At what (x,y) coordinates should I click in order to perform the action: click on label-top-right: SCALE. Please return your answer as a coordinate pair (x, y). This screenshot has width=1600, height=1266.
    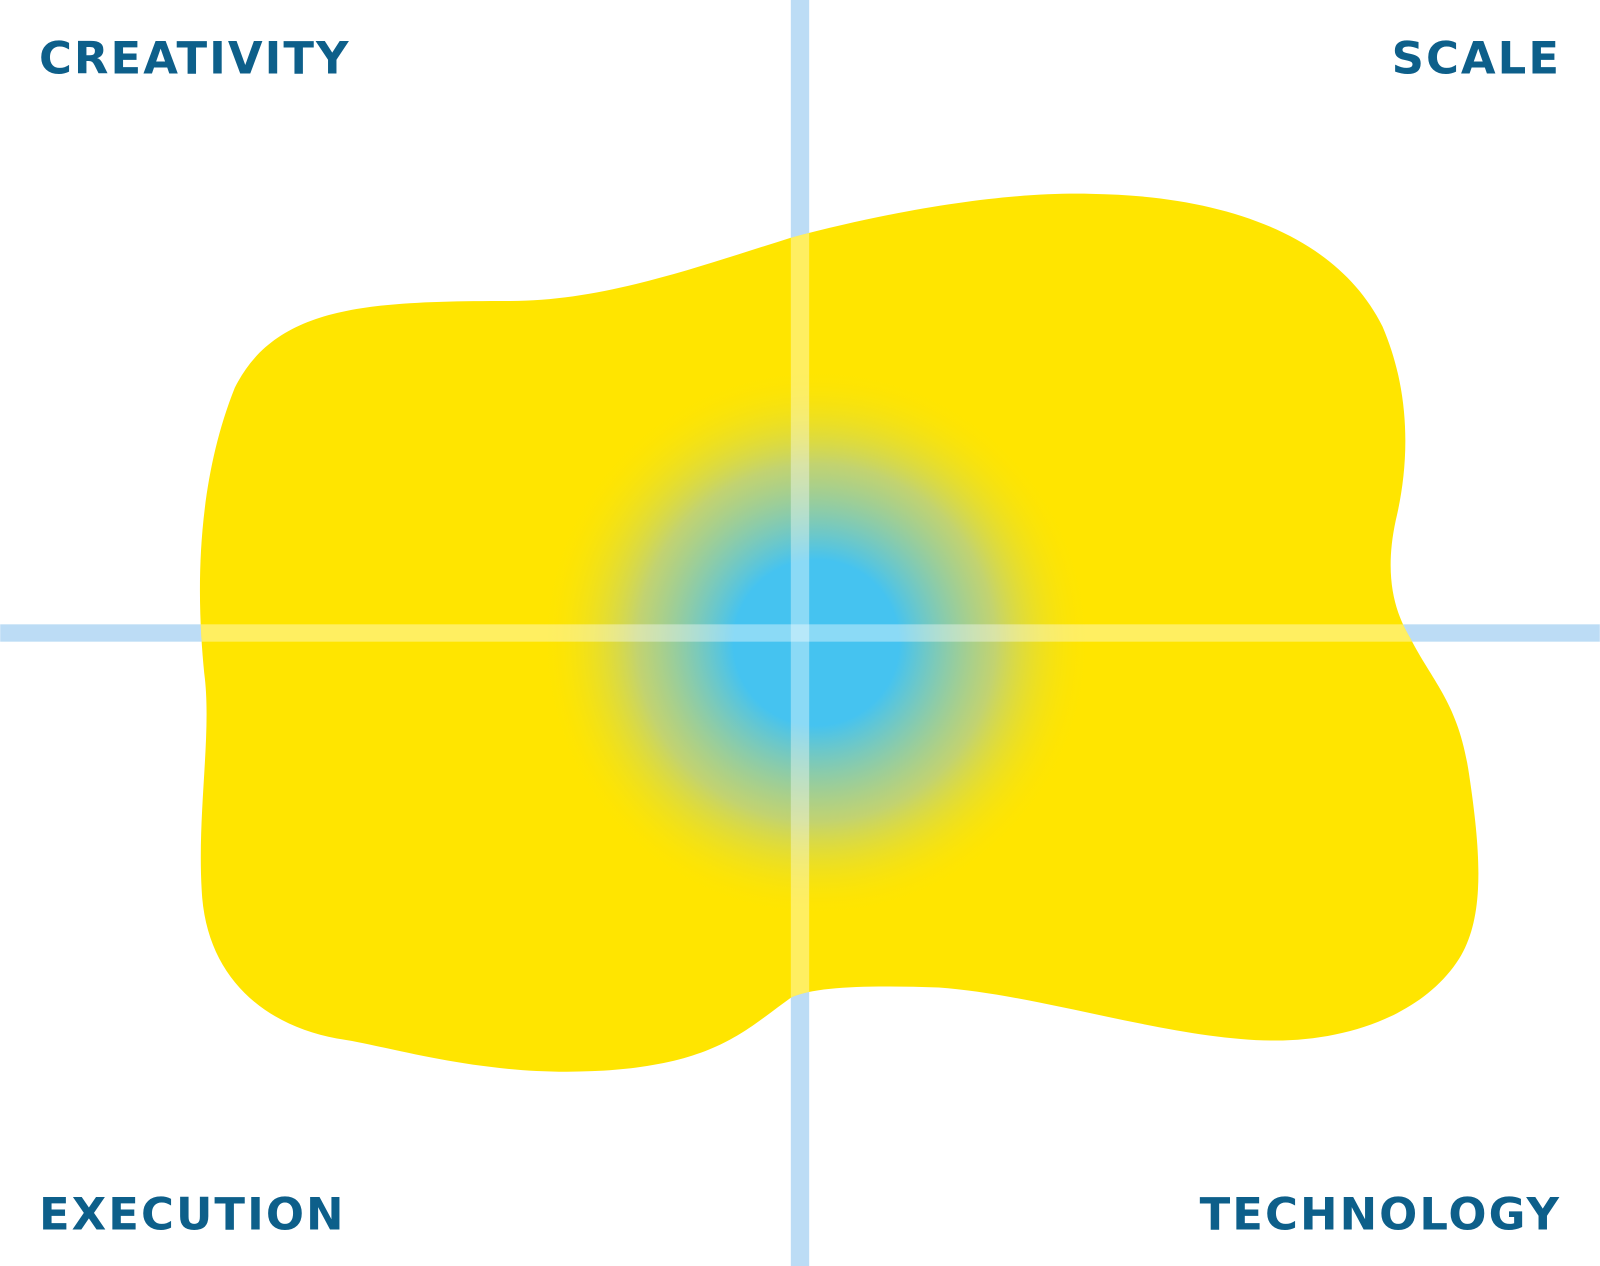
    Looking at the image, I should click on (1476, 57).